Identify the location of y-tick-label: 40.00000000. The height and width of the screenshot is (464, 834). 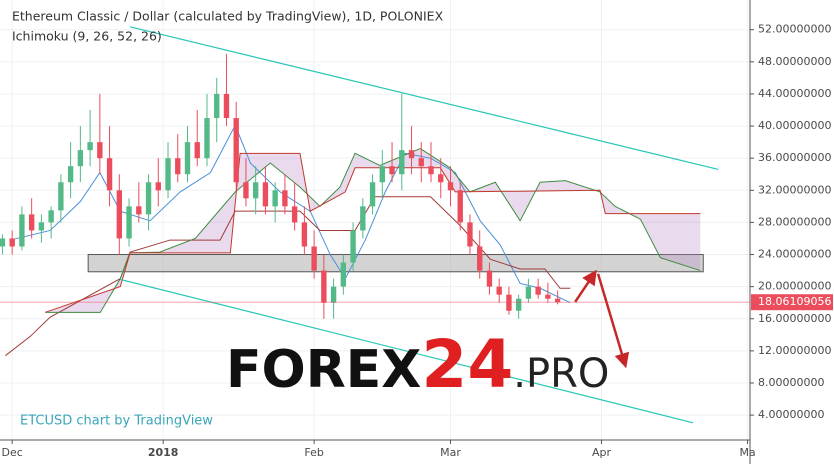
(794, 125).